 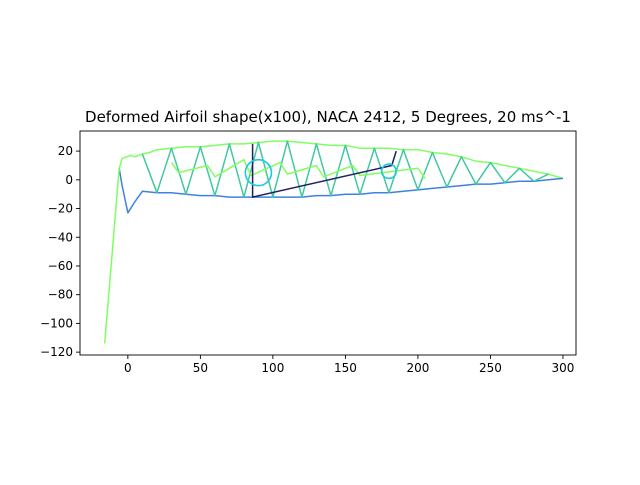 What do you see at coordinates (60, 295) in the screenshot?
I see `y-tick-label: −80` at bounding box center [60, 295].